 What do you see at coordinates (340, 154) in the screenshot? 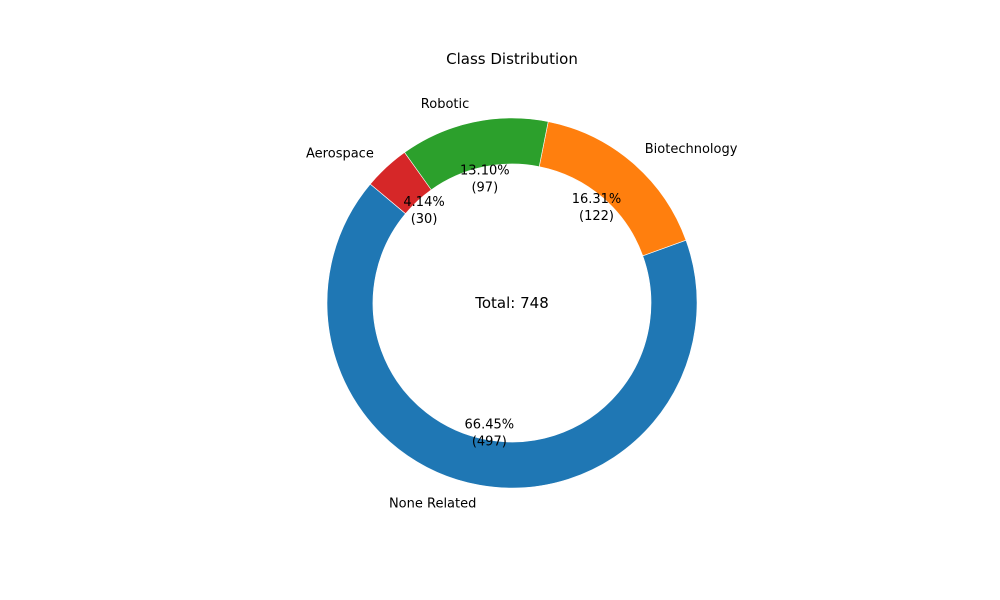
I see `slice-label-aerospace: Aerospace` at bounding box center [340, 154].